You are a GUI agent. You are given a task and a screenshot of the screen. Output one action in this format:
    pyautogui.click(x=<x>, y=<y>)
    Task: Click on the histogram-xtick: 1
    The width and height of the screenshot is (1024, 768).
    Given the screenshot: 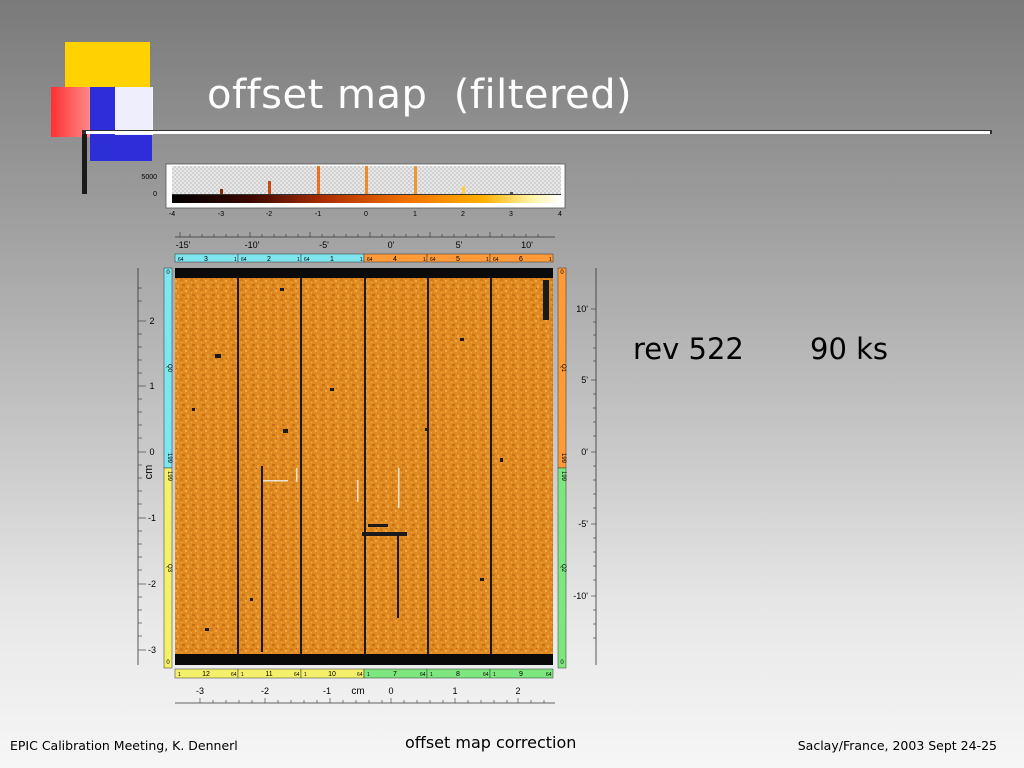 What is the action you would take?
    pyautogui.click(x=415, y=214)
    